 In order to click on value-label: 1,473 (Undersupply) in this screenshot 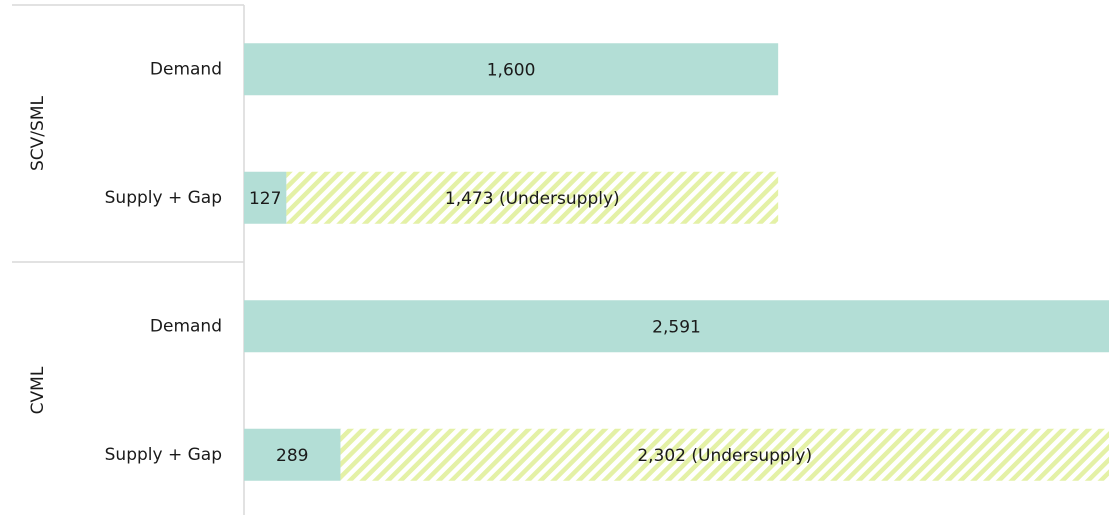, I will do `click(532, 199)`.